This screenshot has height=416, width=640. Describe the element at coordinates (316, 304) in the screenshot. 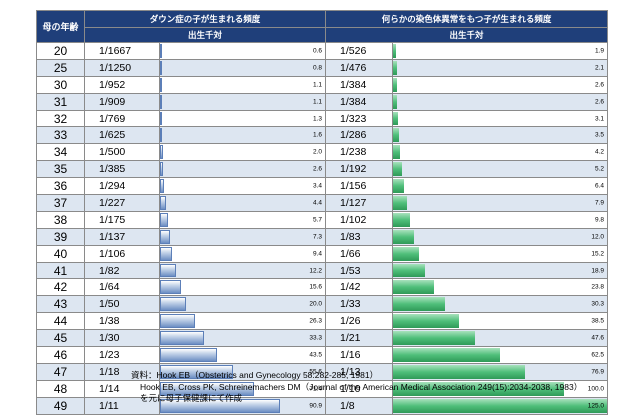

I see `down-value-label: 20.0` at that location.